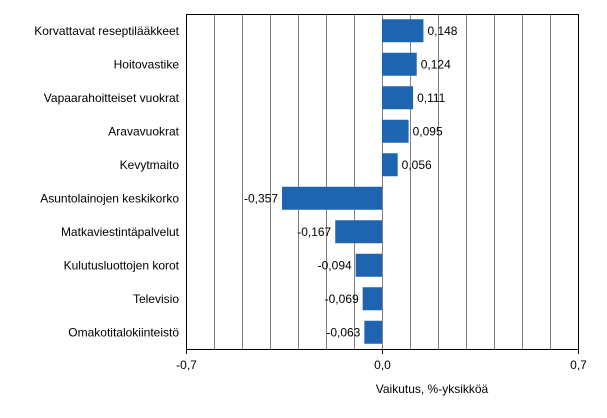 The image size is (607, 418). What do you see at coordinates (578, 365) in the screenshot?
I see `x-tick-label: 0,7` at bounding box center [578, 365].